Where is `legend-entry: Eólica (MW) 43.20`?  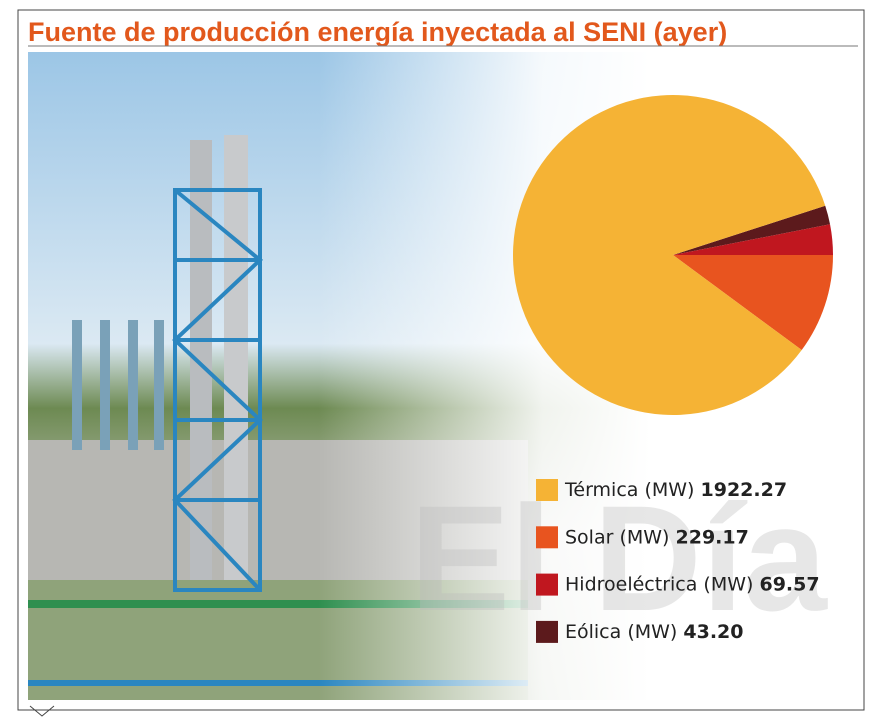
legend-entry: Eólica (MW) 43.20 is located at coordinates (654, 631).